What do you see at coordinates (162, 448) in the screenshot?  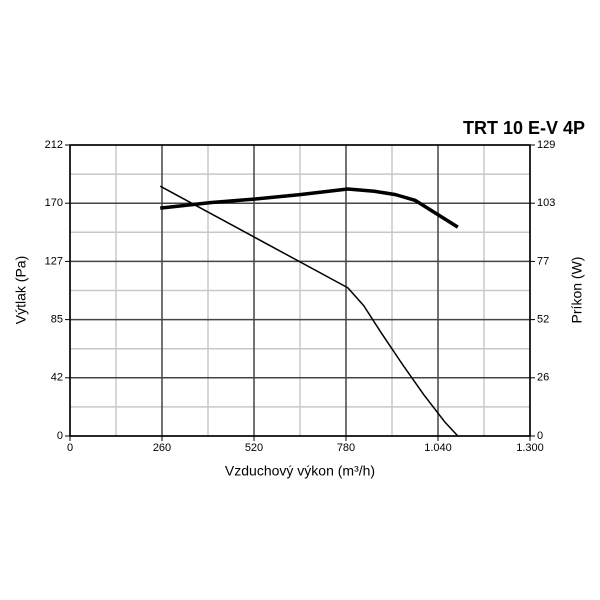 I see `x-tick-label: 260` at bounding box center [162, 448].